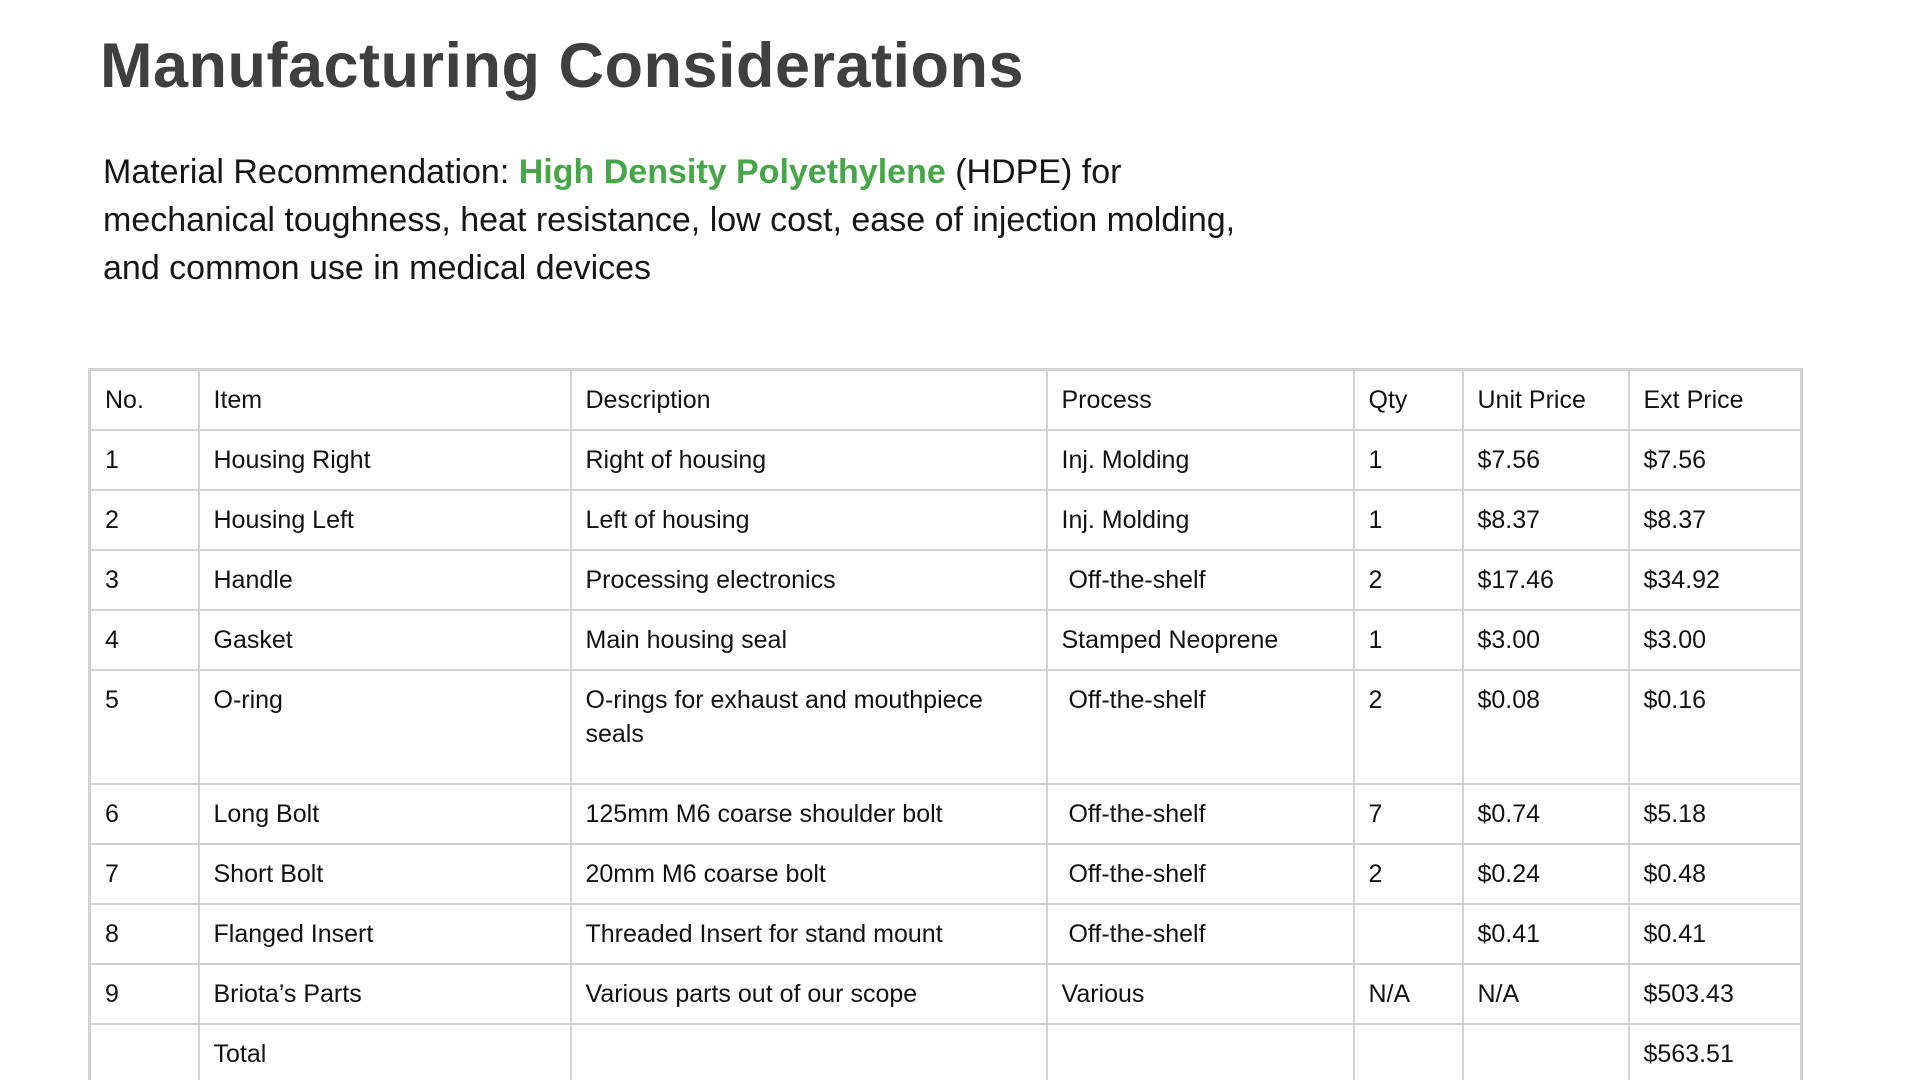 Image resolution: width=1920 pixels, height=1080 pixels. Describe the element at coordinates (384, 460) in the screenshot. I see `cell-item: Housing Right` at that location.